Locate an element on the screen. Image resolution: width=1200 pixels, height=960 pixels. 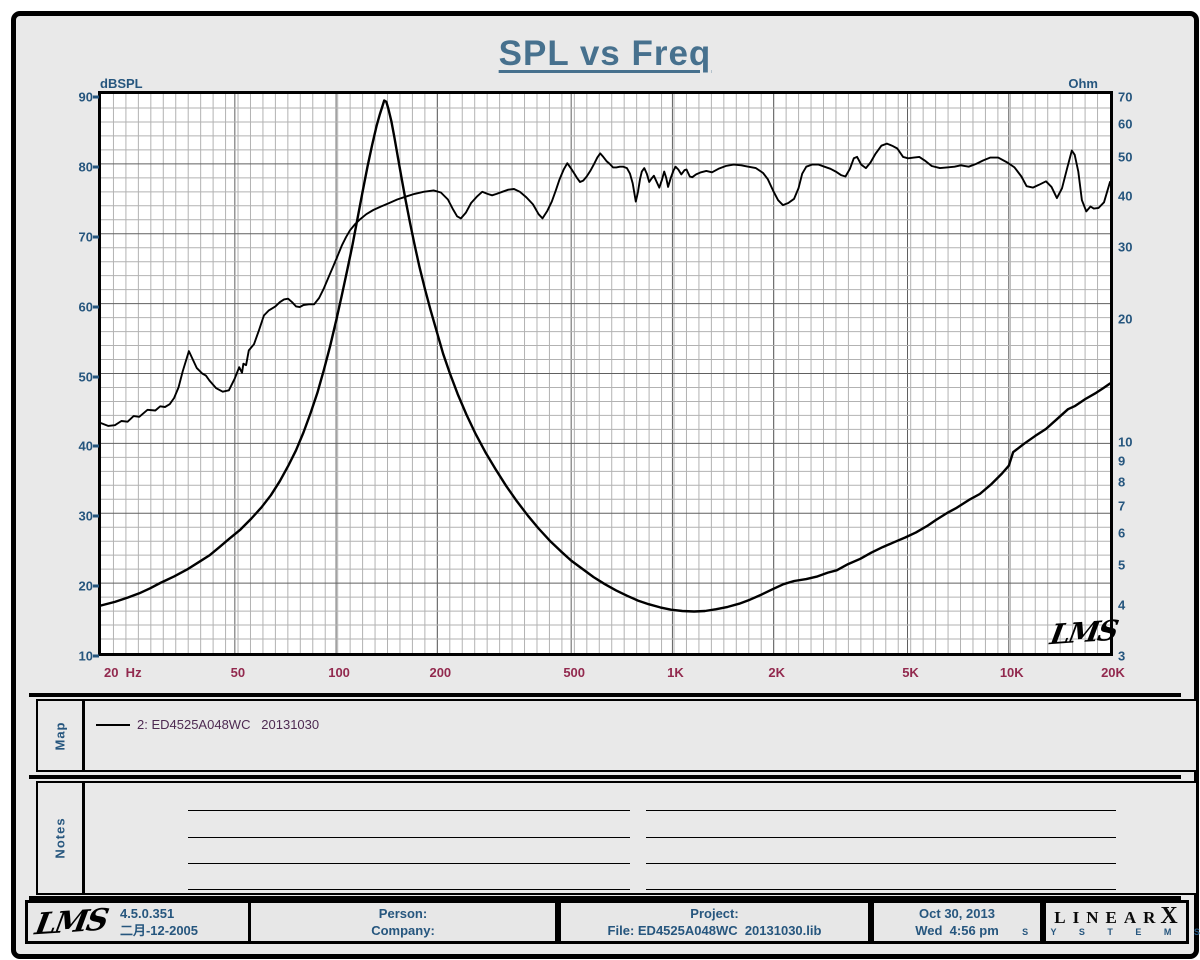
footer-project-cell: Project: File: ED4525A048WC 20131030.lib is located at coordinates (714, 922).